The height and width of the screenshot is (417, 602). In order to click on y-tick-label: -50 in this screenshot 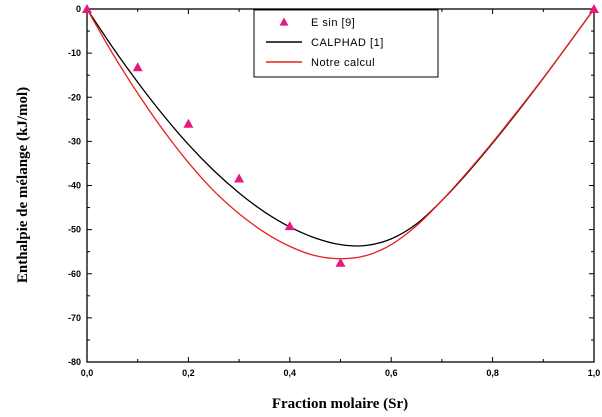, I will do `click(74, 230)`.